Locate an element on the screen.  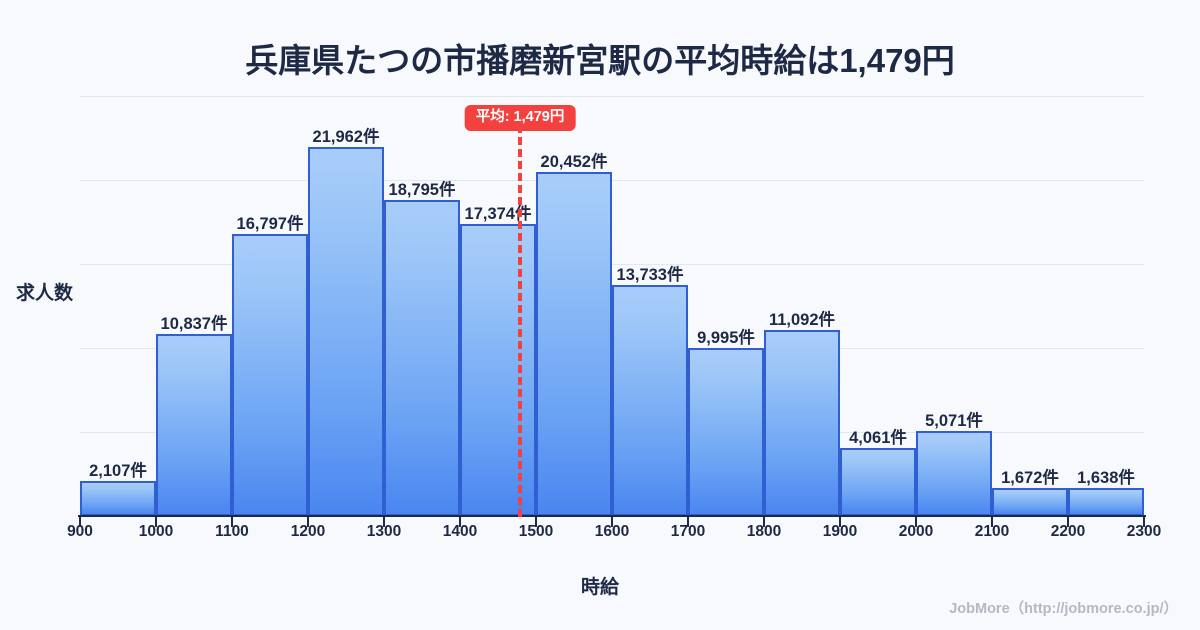
bar-value-label: 2,107件 is located at coordinates (118, 470).